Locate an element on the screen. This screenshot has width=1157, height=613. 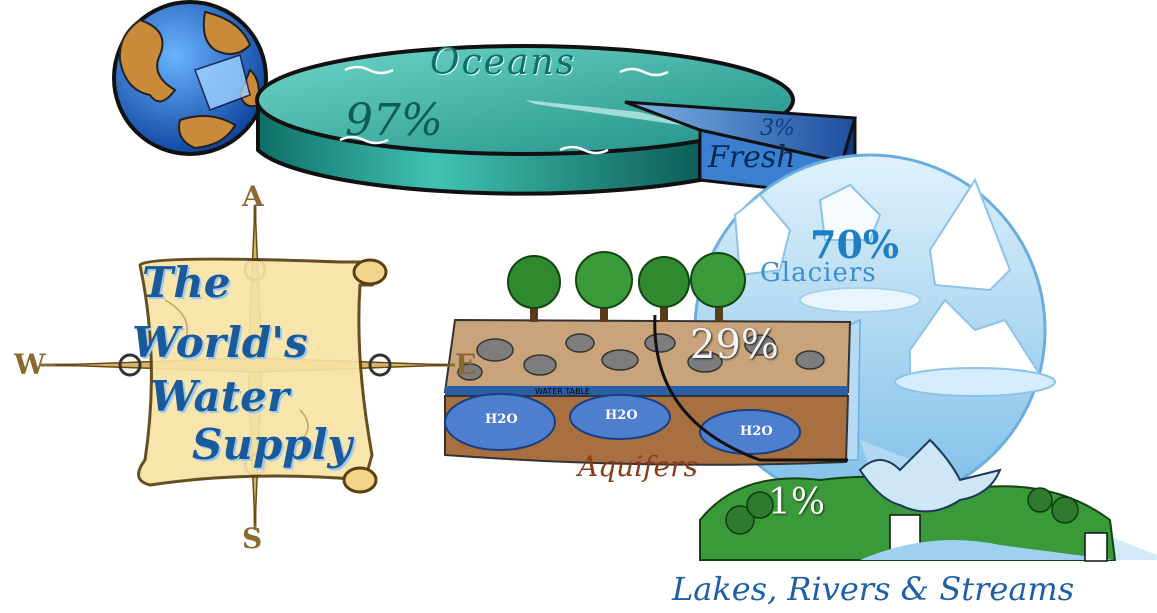
lakes-landscape is located at coordinates (908, 500).